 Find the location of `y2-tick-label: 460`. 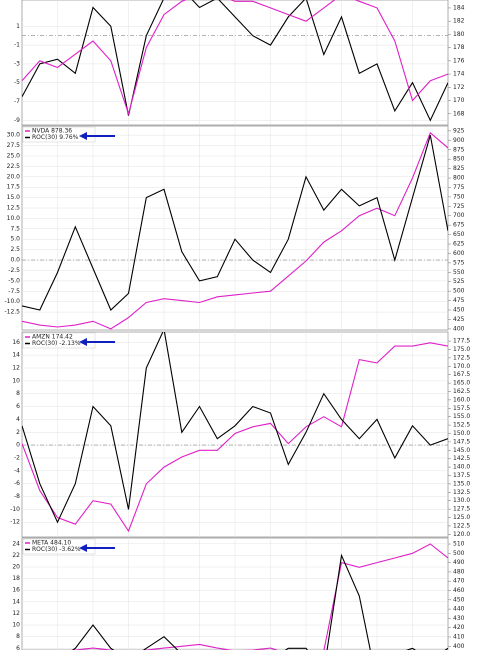

y2-tick-label: 460 is located at coordinates (459, 590).